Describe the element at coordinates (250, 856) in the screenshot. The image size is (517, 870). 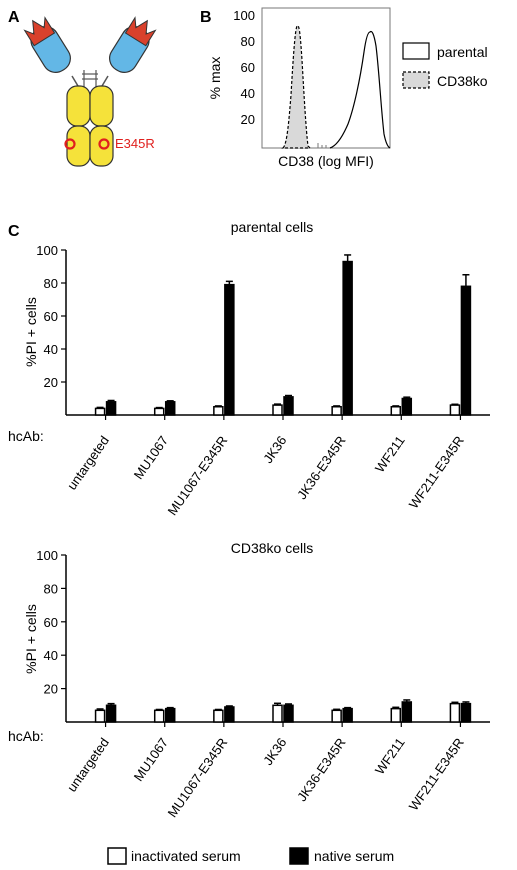
I see `serum-legend: inactivated serum native serum` at that location.